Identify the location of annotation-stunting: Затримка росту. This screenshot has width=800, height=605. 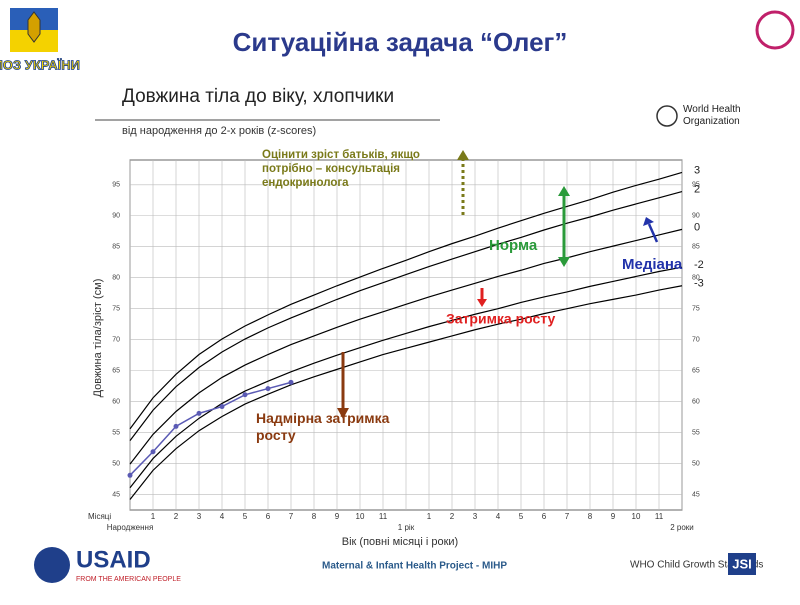
(501, 319).